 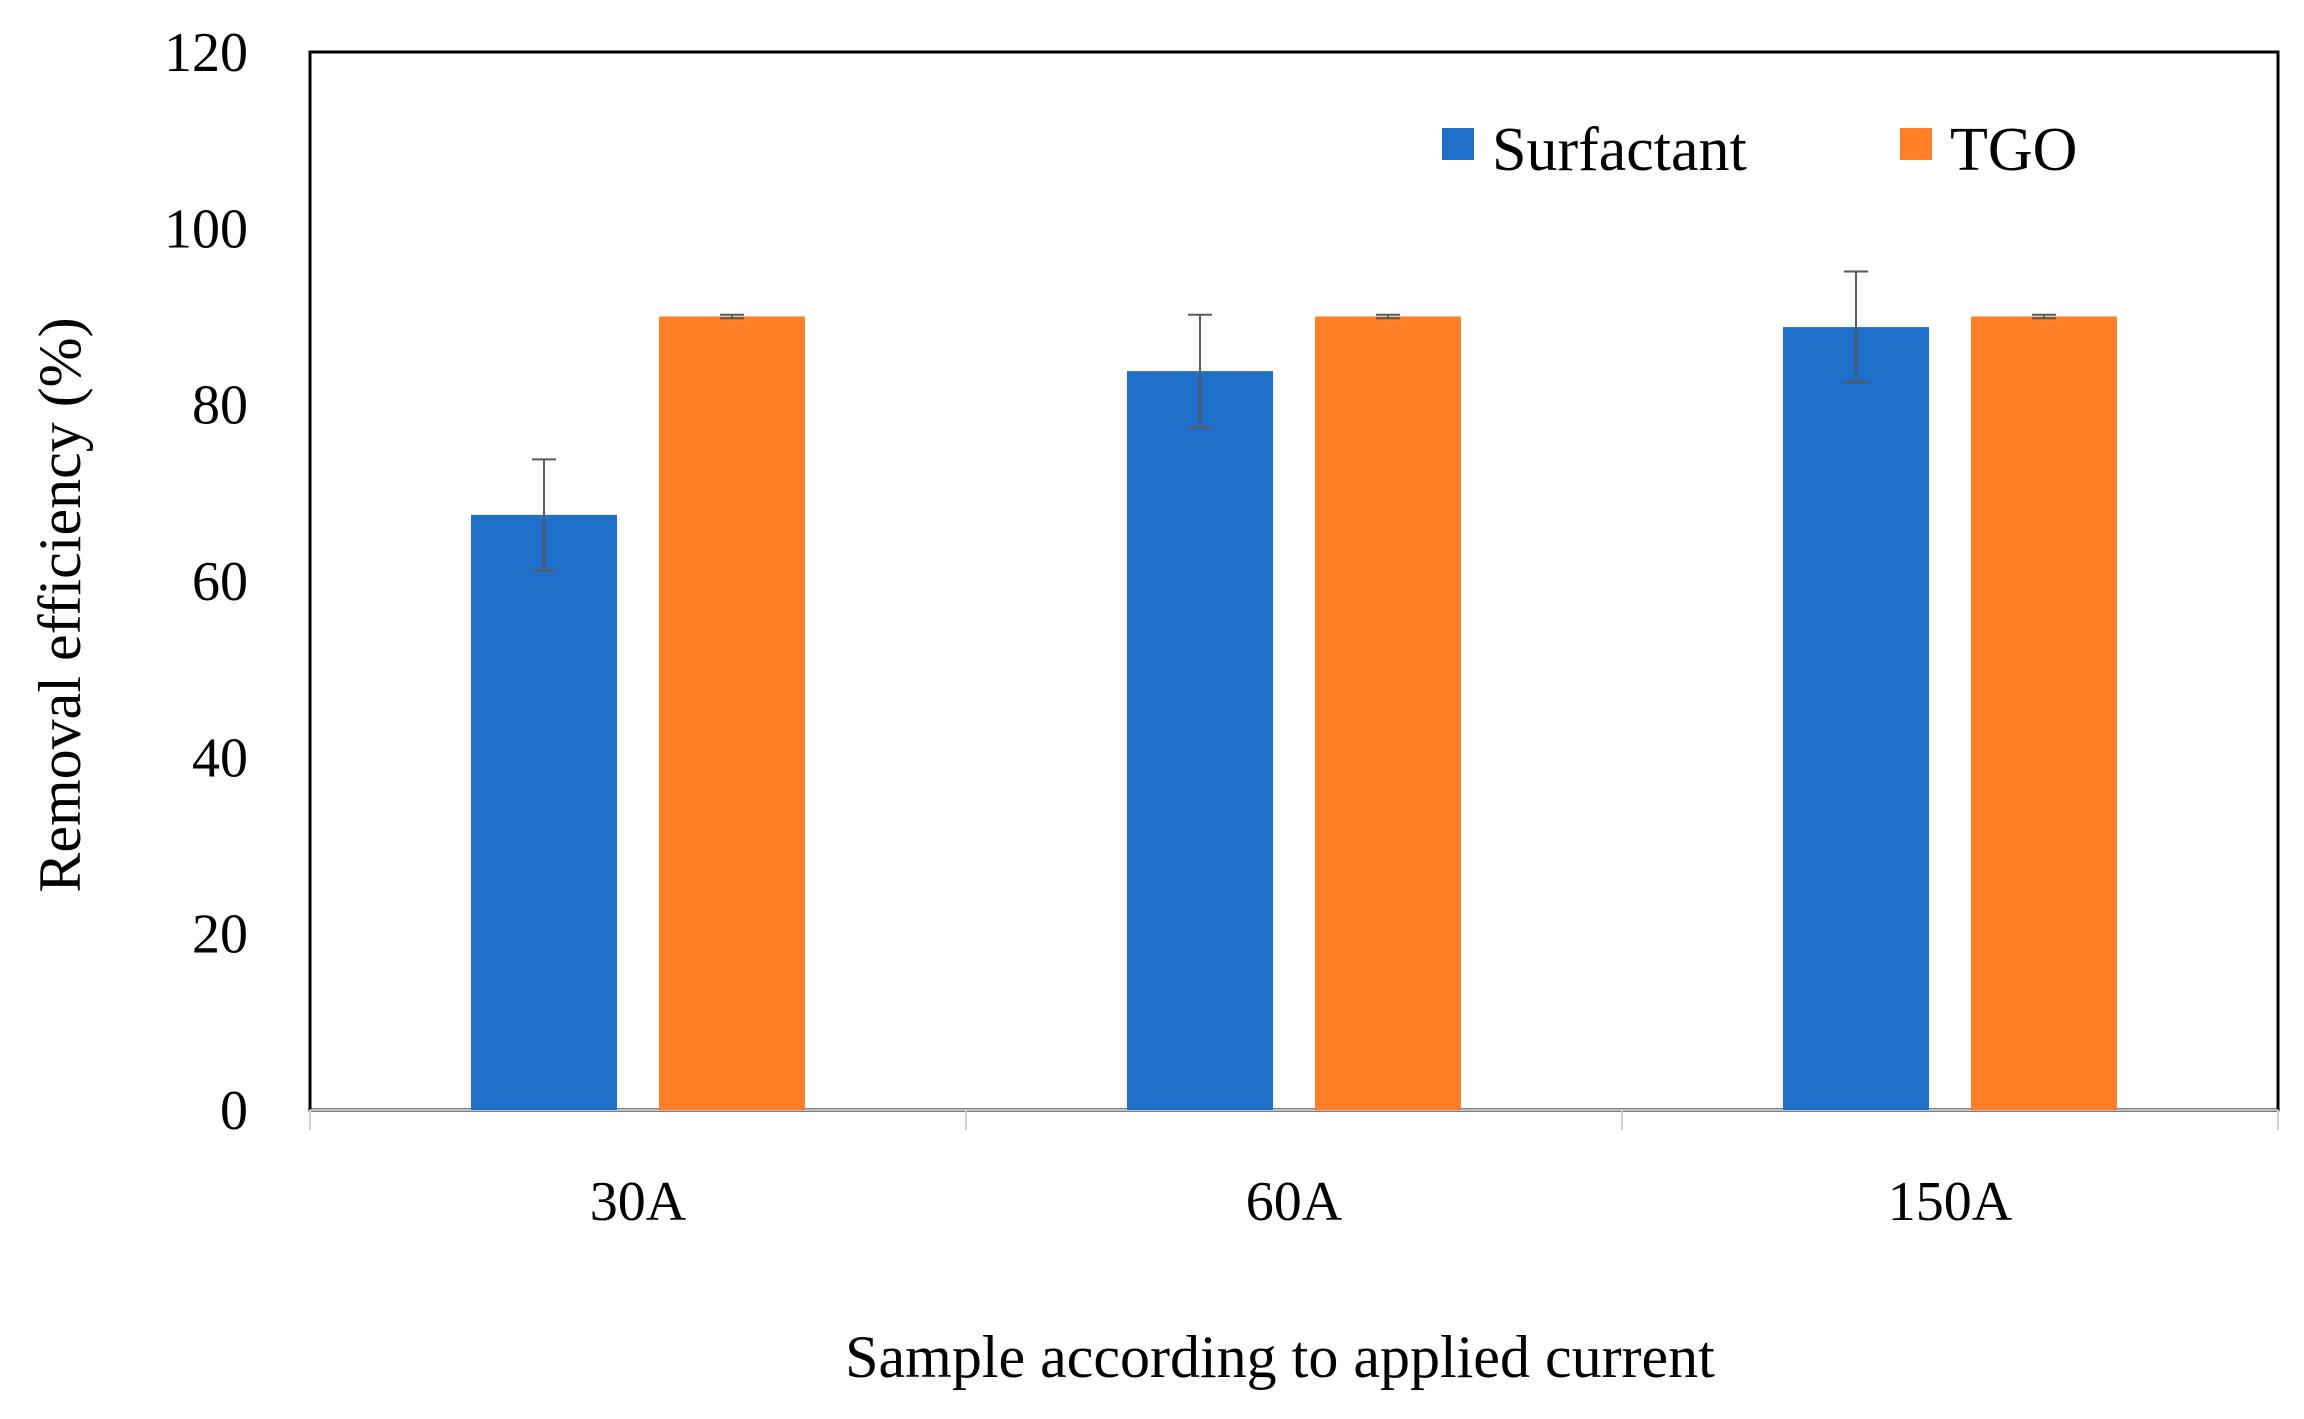 I want to click on y-axis-title: Removal efficiency (%), so click(x=60, y=604).